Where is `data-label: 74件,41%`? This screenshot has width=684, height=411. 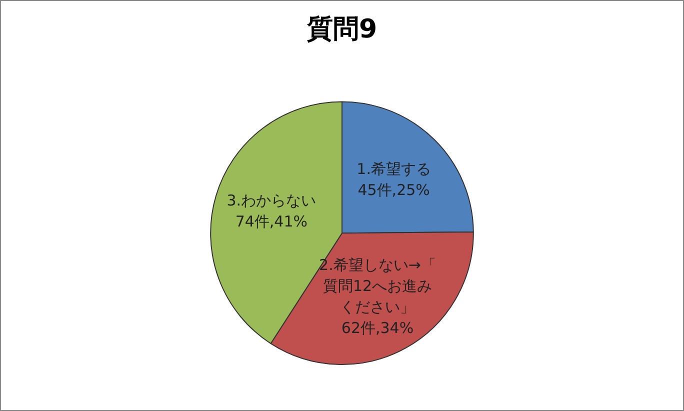 data-label: 74件,41% is located at coordinates (271, 221).